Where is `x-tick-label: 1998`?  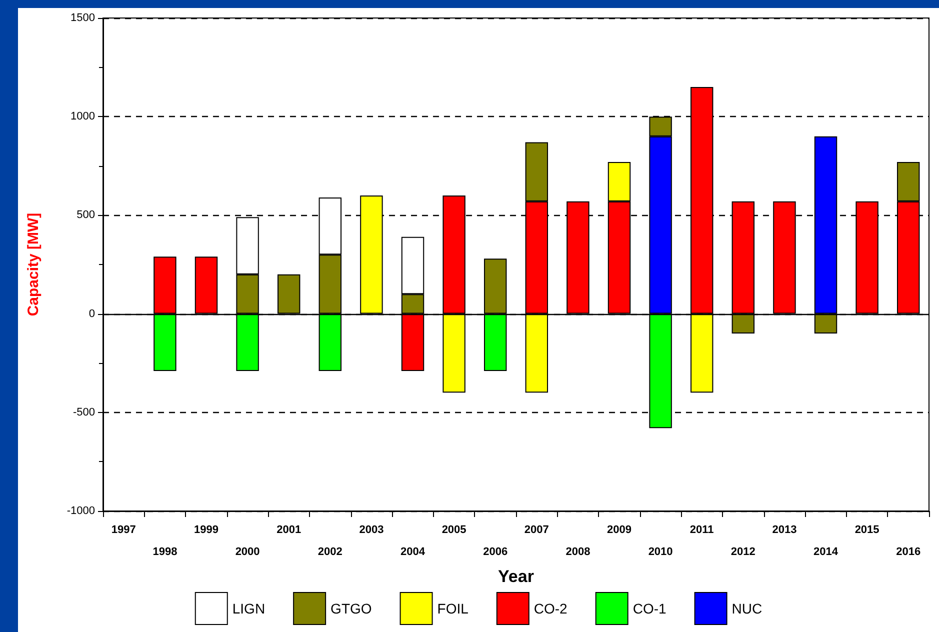
x-tick-label: 1998 is located at coordinates (165, 552).